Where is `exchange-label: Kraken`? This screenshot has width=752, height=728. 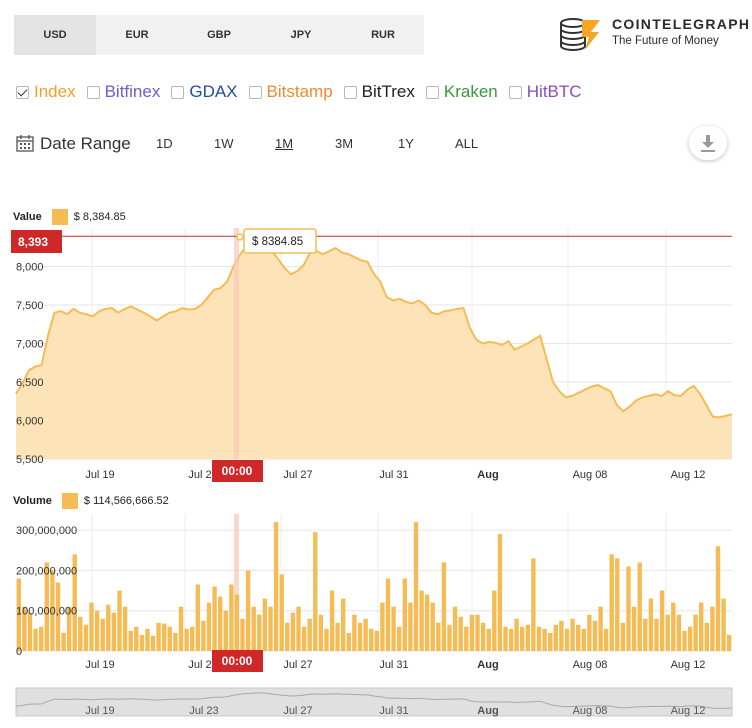
exchange-label: Kraken is located at coordinates (470, 91).